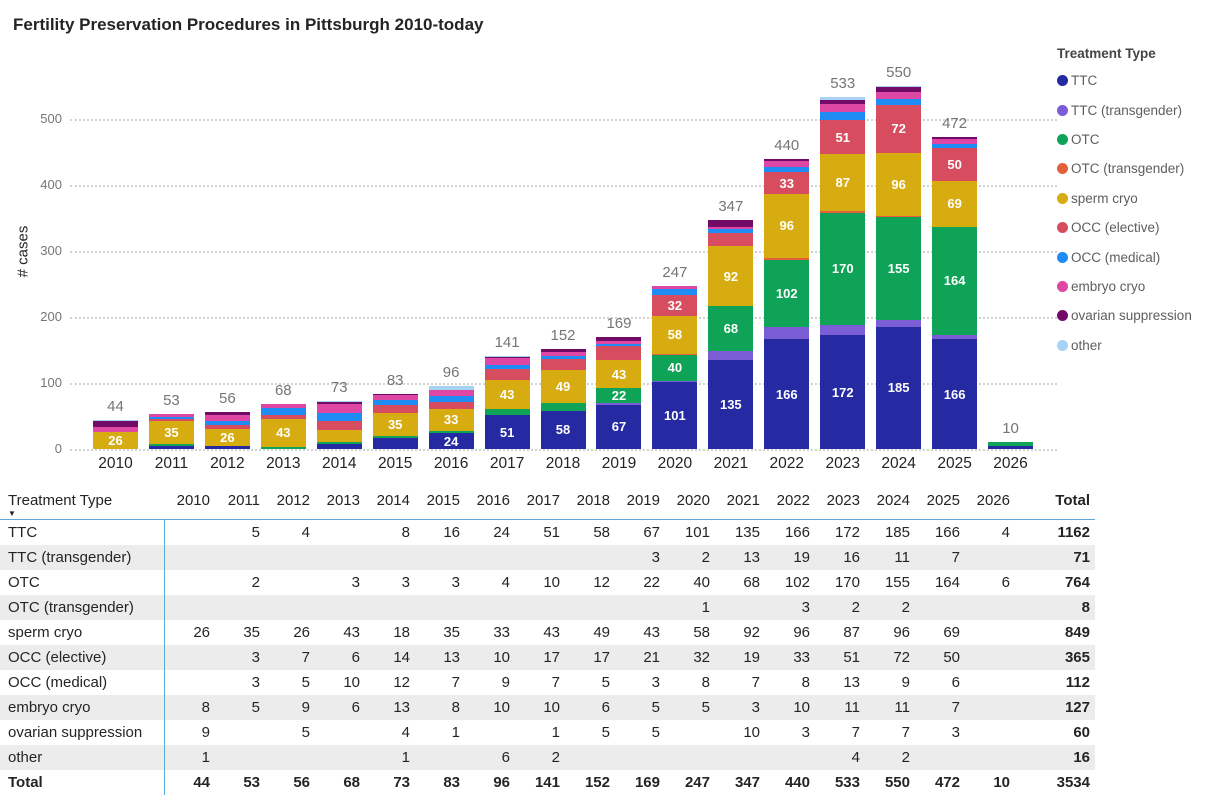 The width and height of the screenshot is (1214, 807). What do you see at coordinates (899, 87) in the screenshot?
I see `segment-other-2024` at bounding box center [899, 87].